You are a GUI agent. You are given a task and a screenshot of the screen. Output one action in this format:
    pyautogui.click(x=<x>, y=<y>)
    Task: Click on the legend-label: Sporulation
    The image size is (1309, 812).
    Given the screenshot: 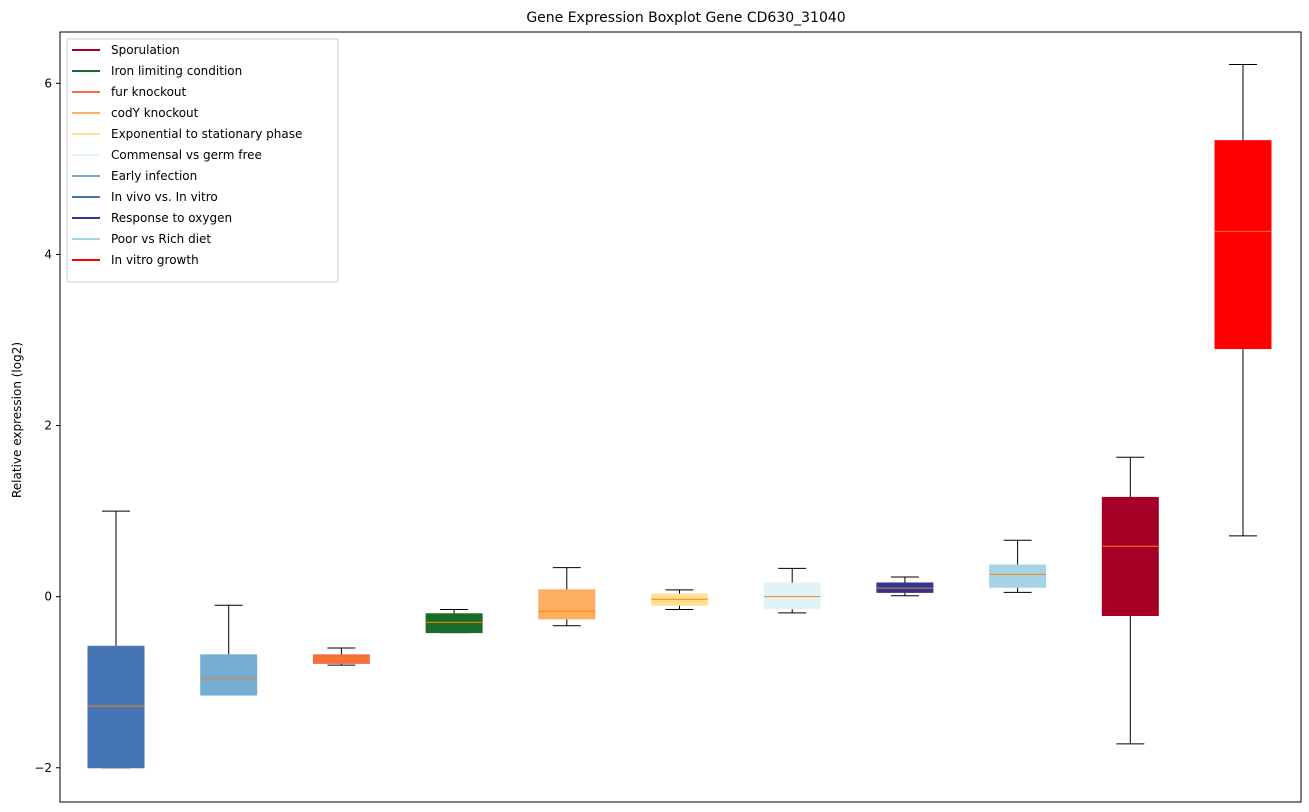 What is the action you would take?
    pyautogui.click(x=145, y=50)
    